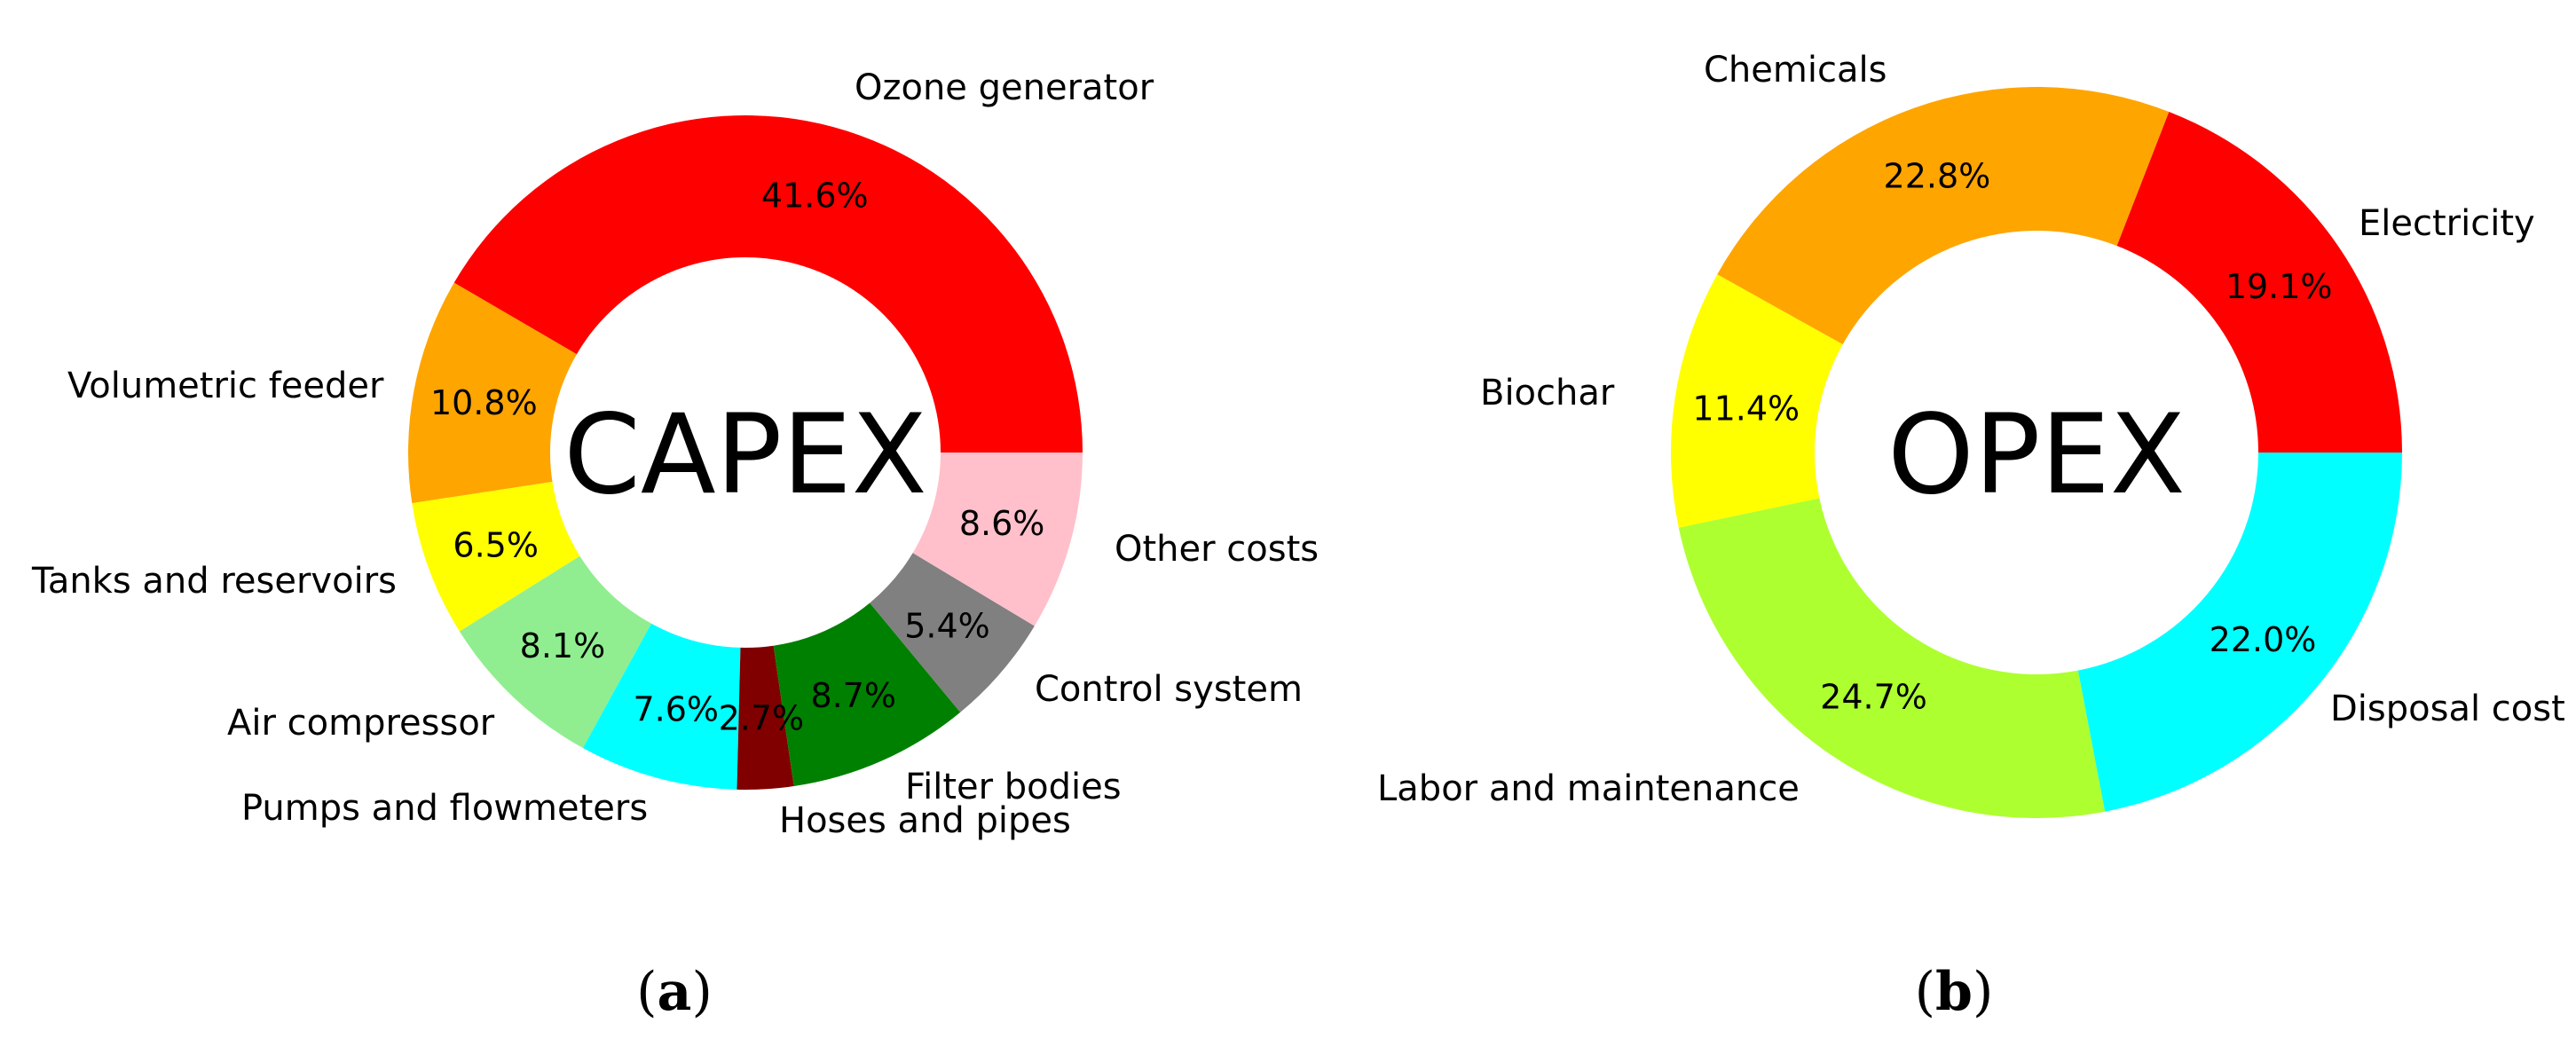 This screenshot has height=1047, width=2576. I want to click on opex-pct-chemicals: 22.8%, so click(1937, 176).